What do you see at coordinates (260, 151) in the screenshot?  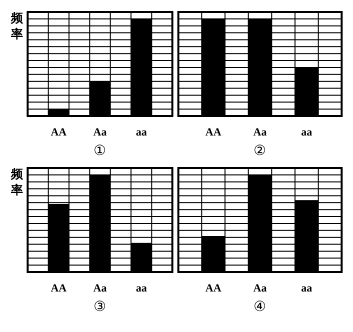 I see `text: ②` at bounding box center [260, 151].